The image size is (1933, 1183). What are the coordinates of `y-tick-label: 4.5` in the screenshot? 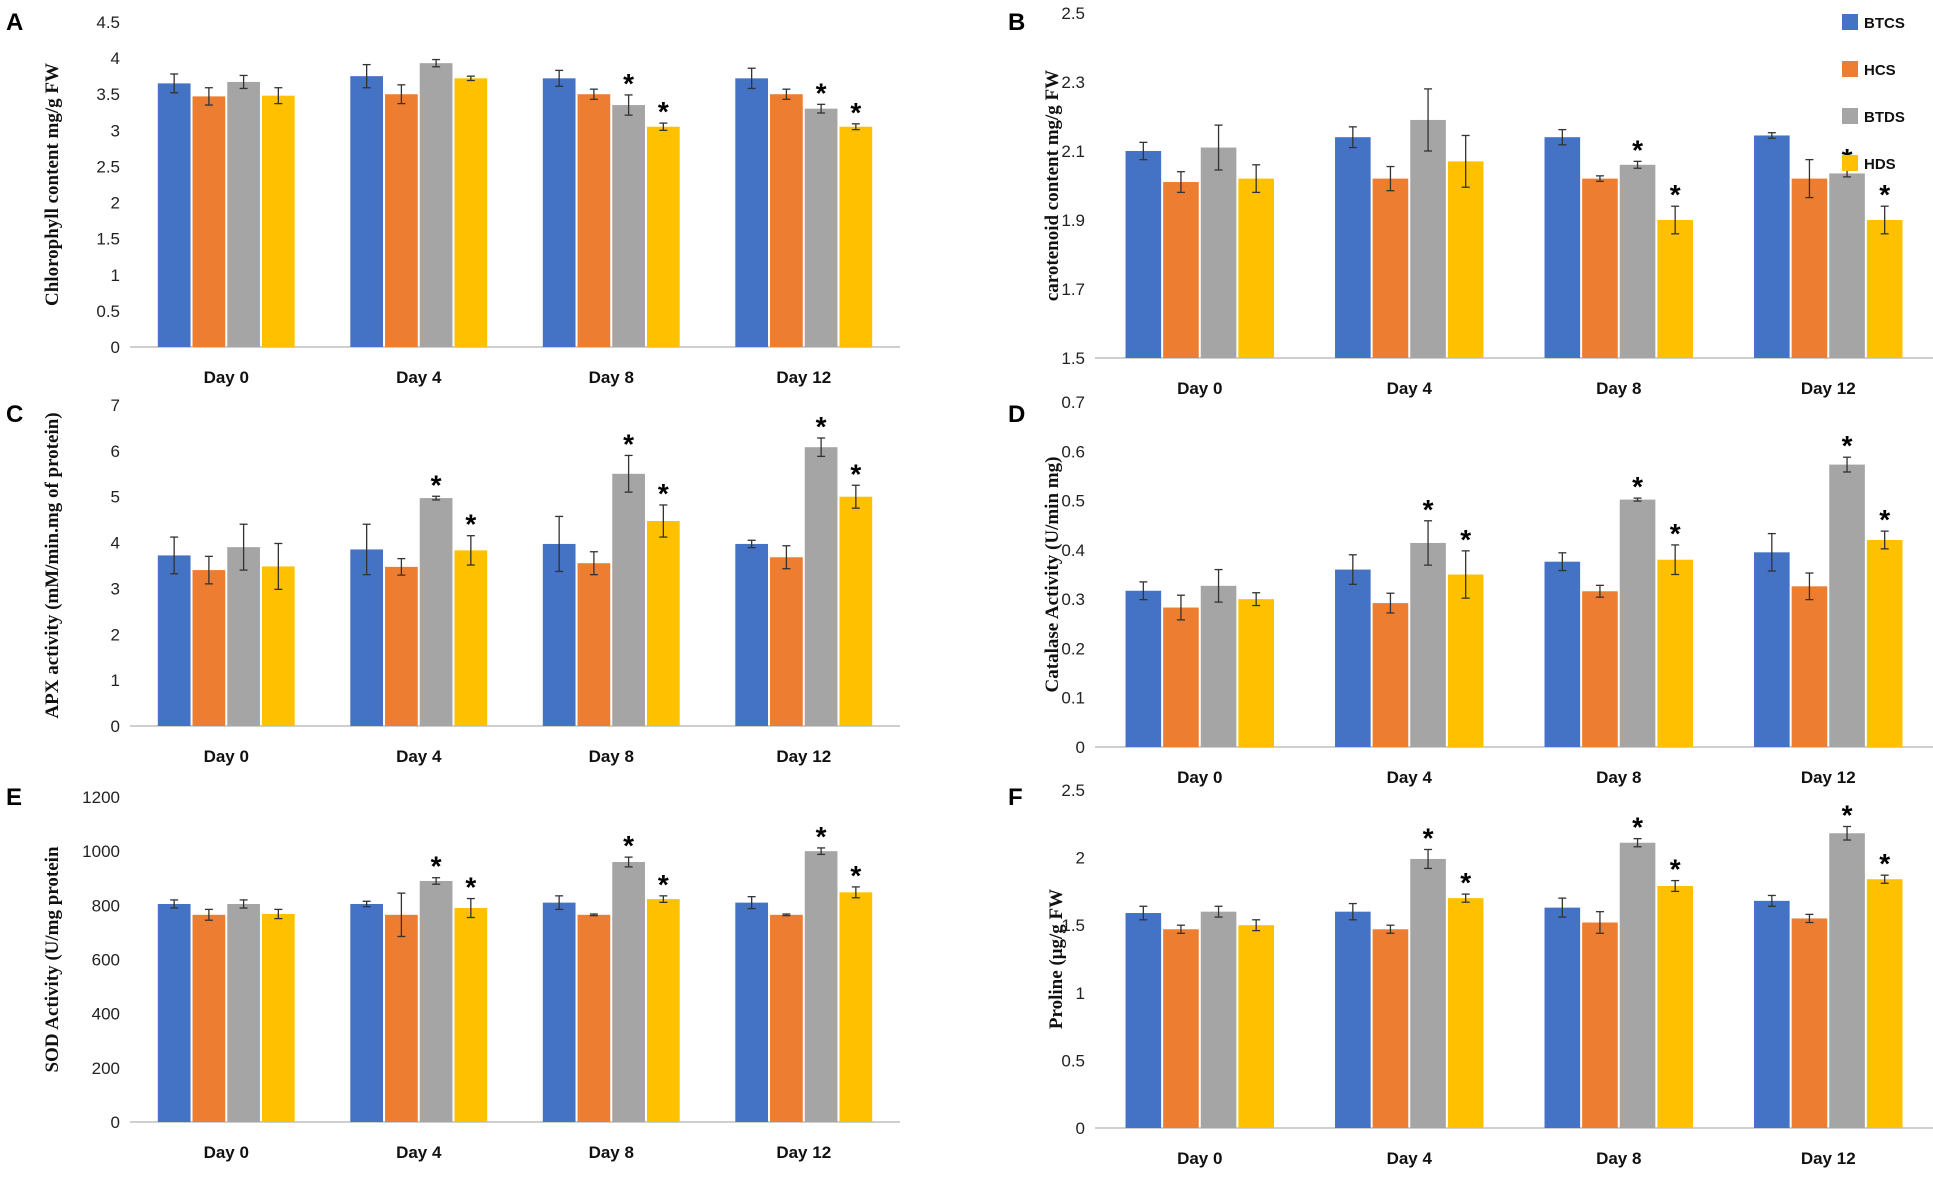 It's located at (108, 22).